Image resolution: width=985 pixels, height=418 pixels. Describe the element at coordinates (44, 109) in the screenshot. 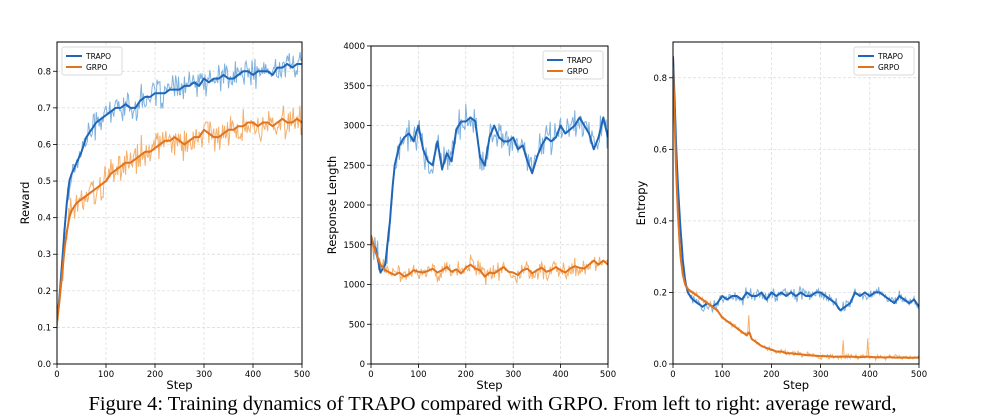

I see `y-tick-label: 0.7` at that location.